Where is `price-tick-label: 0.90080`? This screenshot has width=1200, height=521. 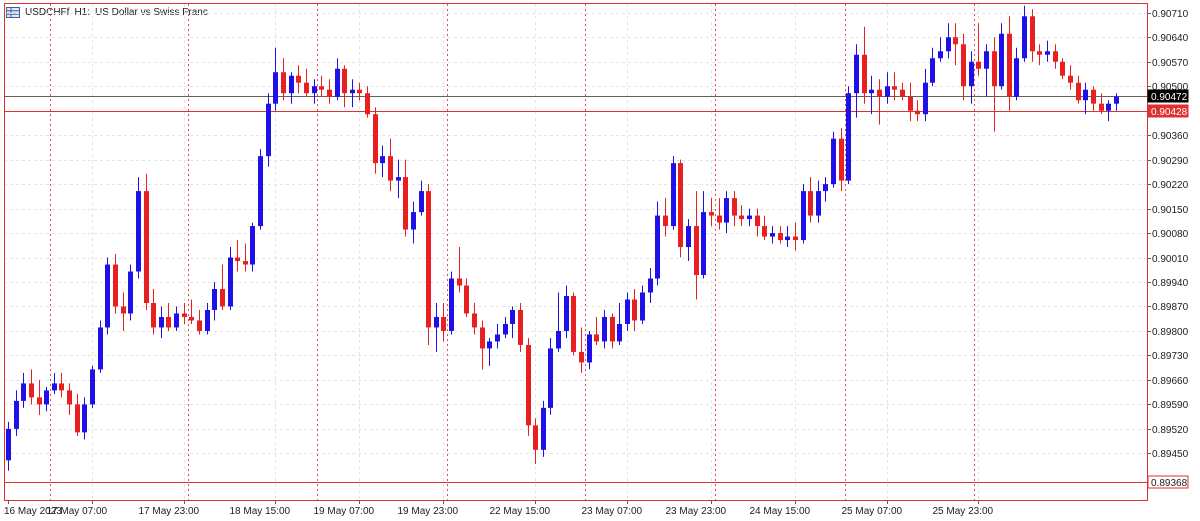 price-tick-label: 0.90080 is located at coordinates (1170, 234).